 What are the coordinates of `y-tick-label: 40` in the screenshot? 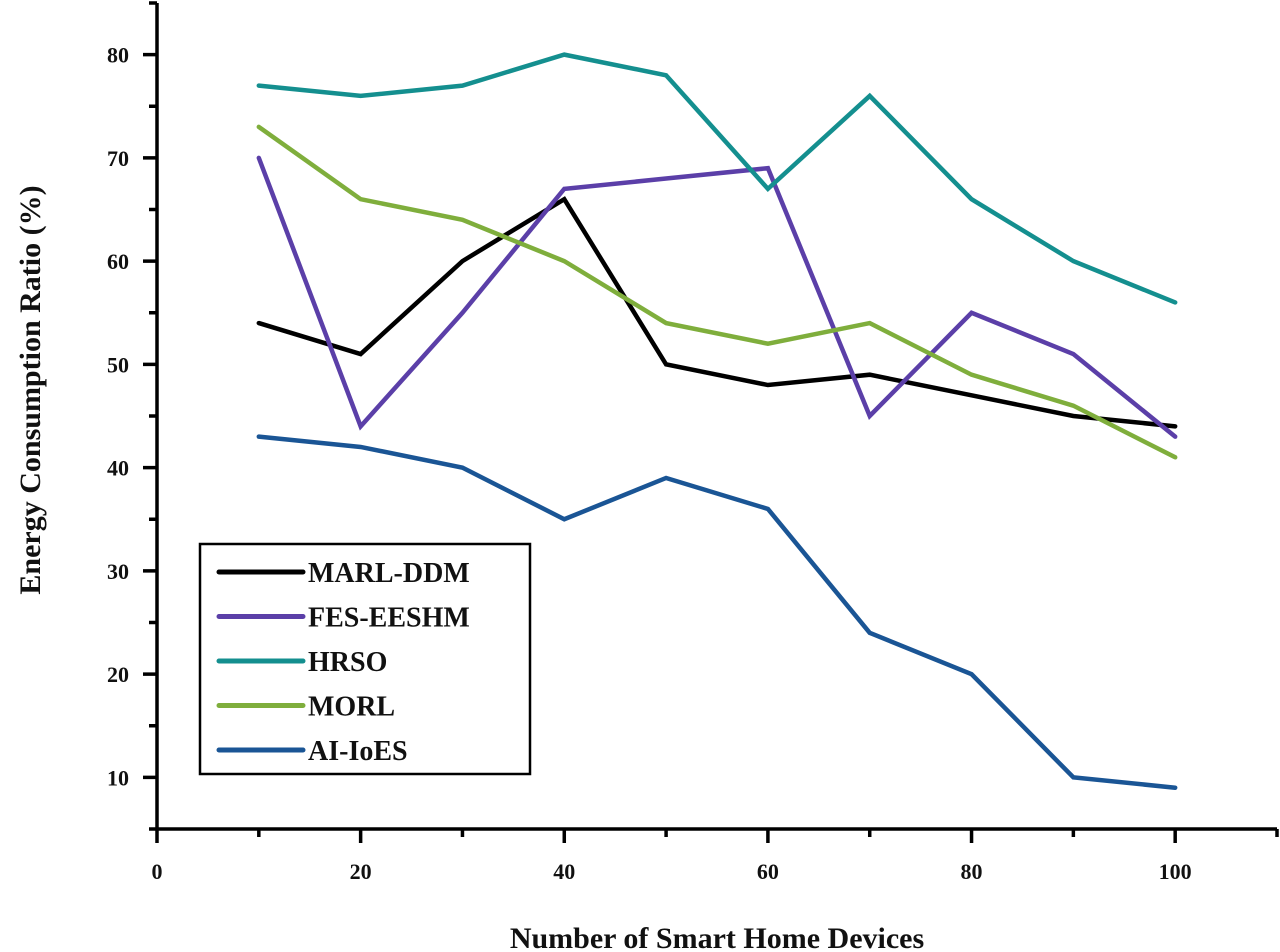 It's located at (118, 468).